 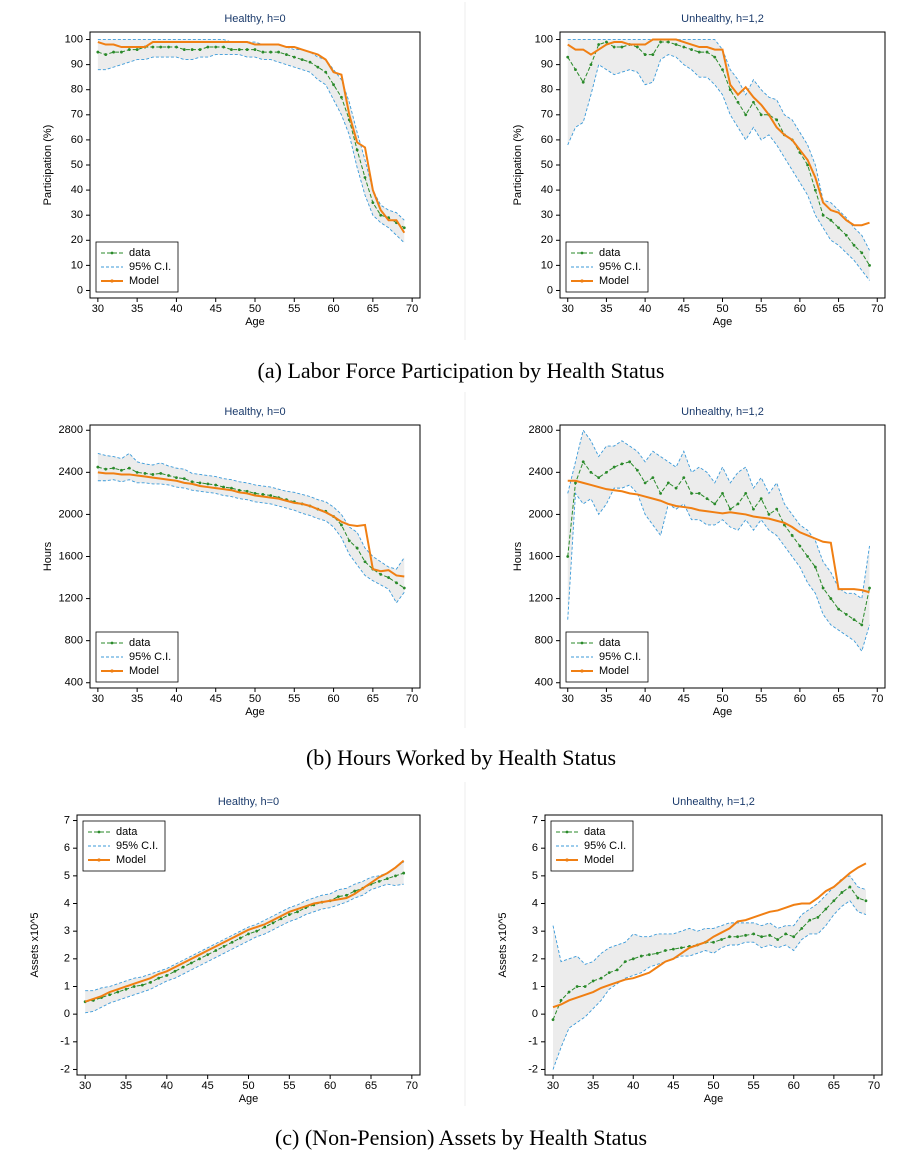 What do you see at coordinates (547, 115) in the screenshot?
I see `y-tick-label: 70` at bounding box center [547, 115].